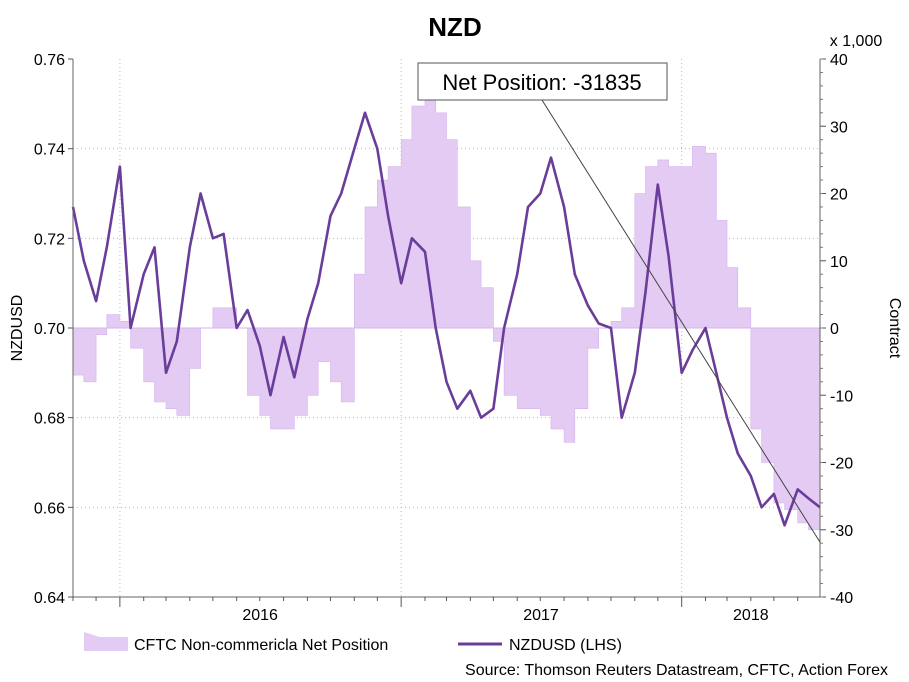 The image size is (909, 682). What do you see at coordinates (839, 60) in the screenshot?
I see `right-tick-label: 40` at bounding box center [839, 60].